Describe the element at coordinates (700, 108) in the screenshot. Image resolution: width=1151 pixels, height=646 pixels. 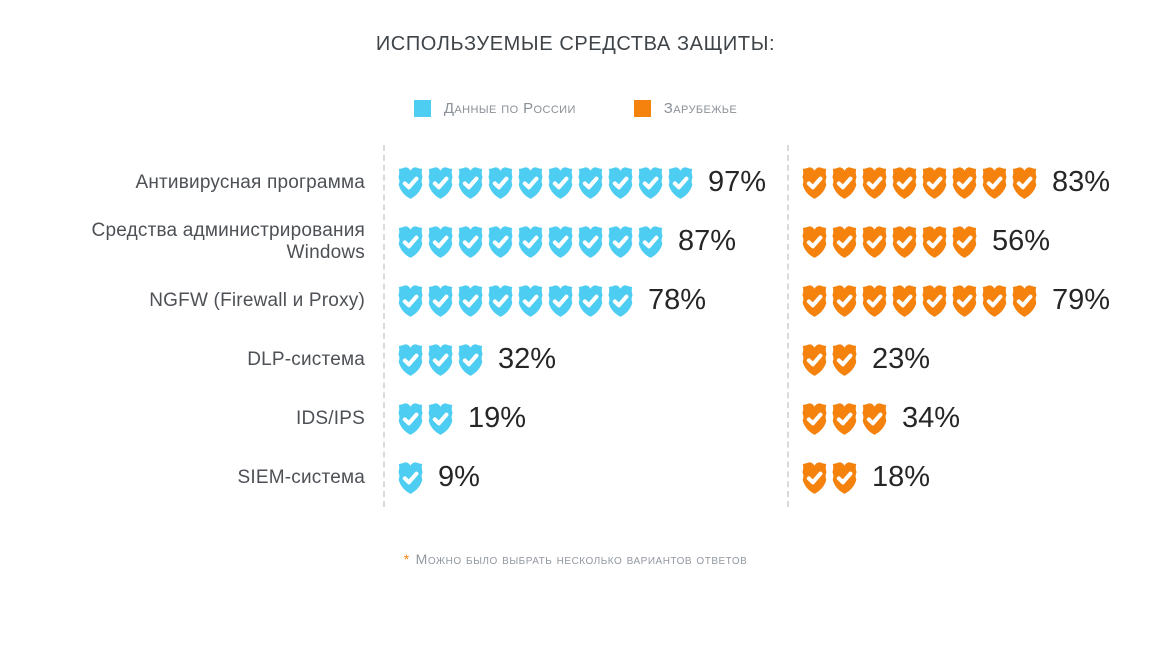
I see `legend-label-abroad: Зарубежье` at that location.